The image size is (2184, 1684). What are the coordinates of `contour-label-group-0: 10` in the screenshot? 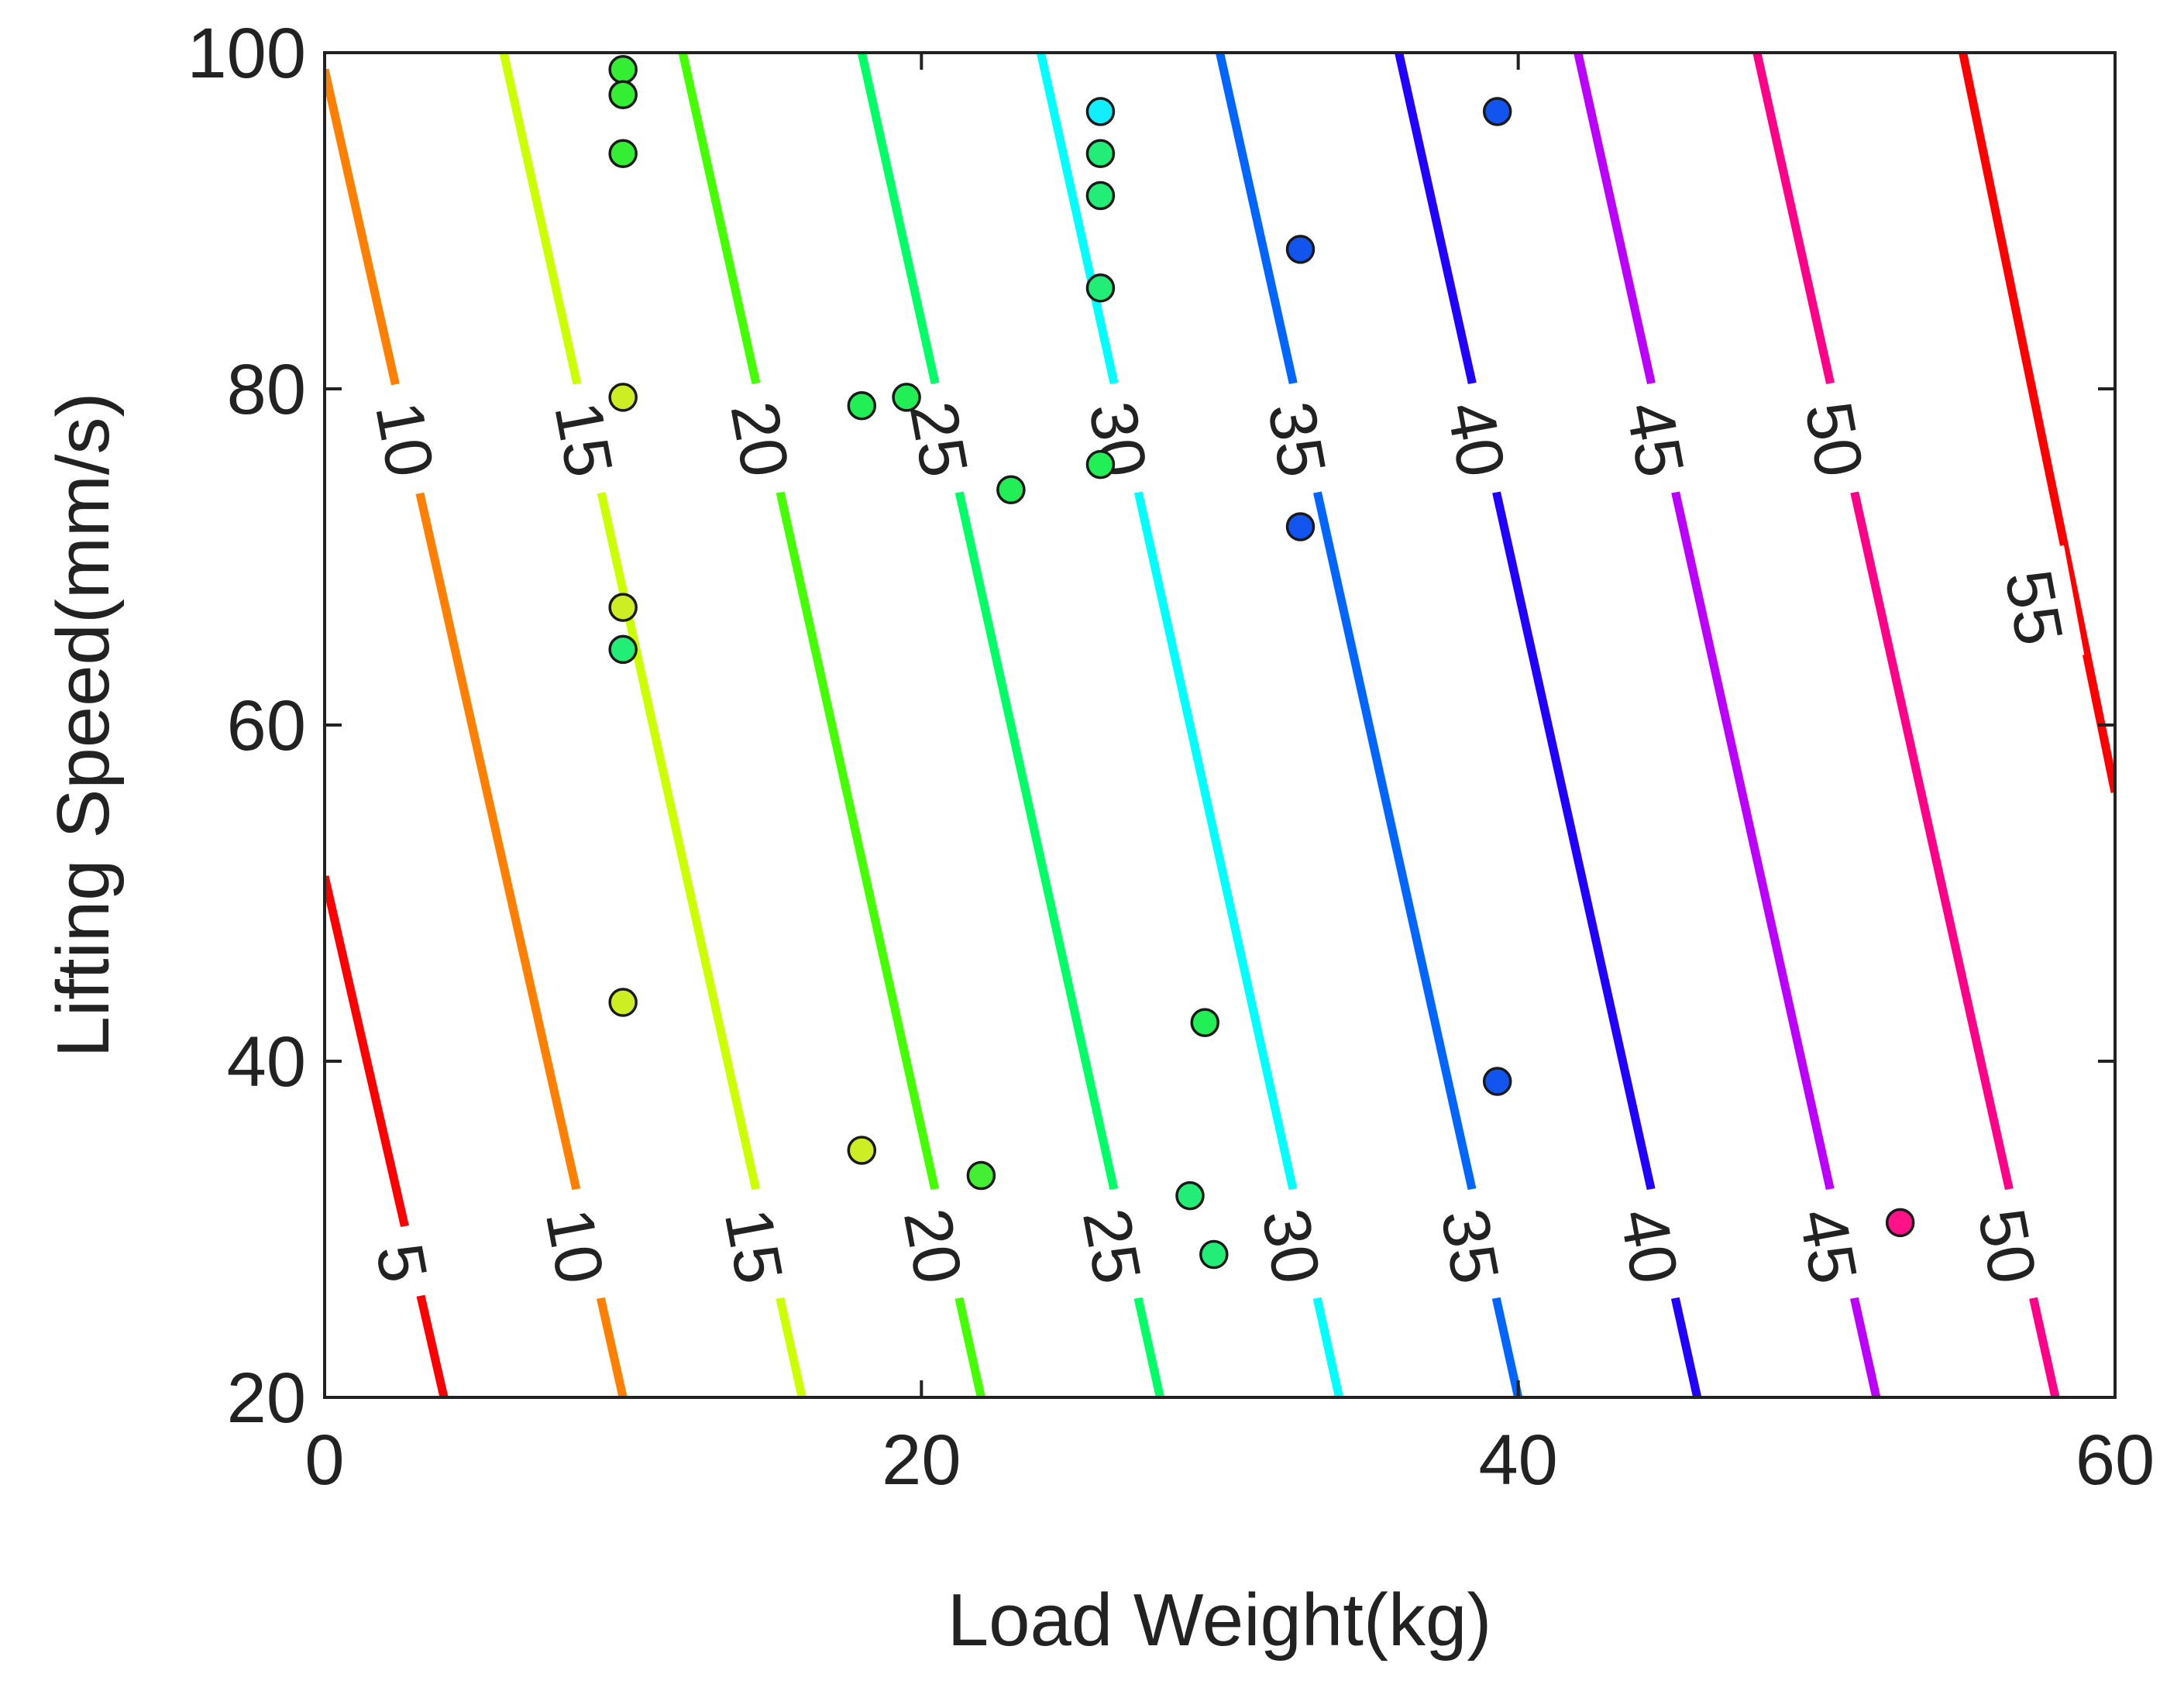 It's located at (405, 439).